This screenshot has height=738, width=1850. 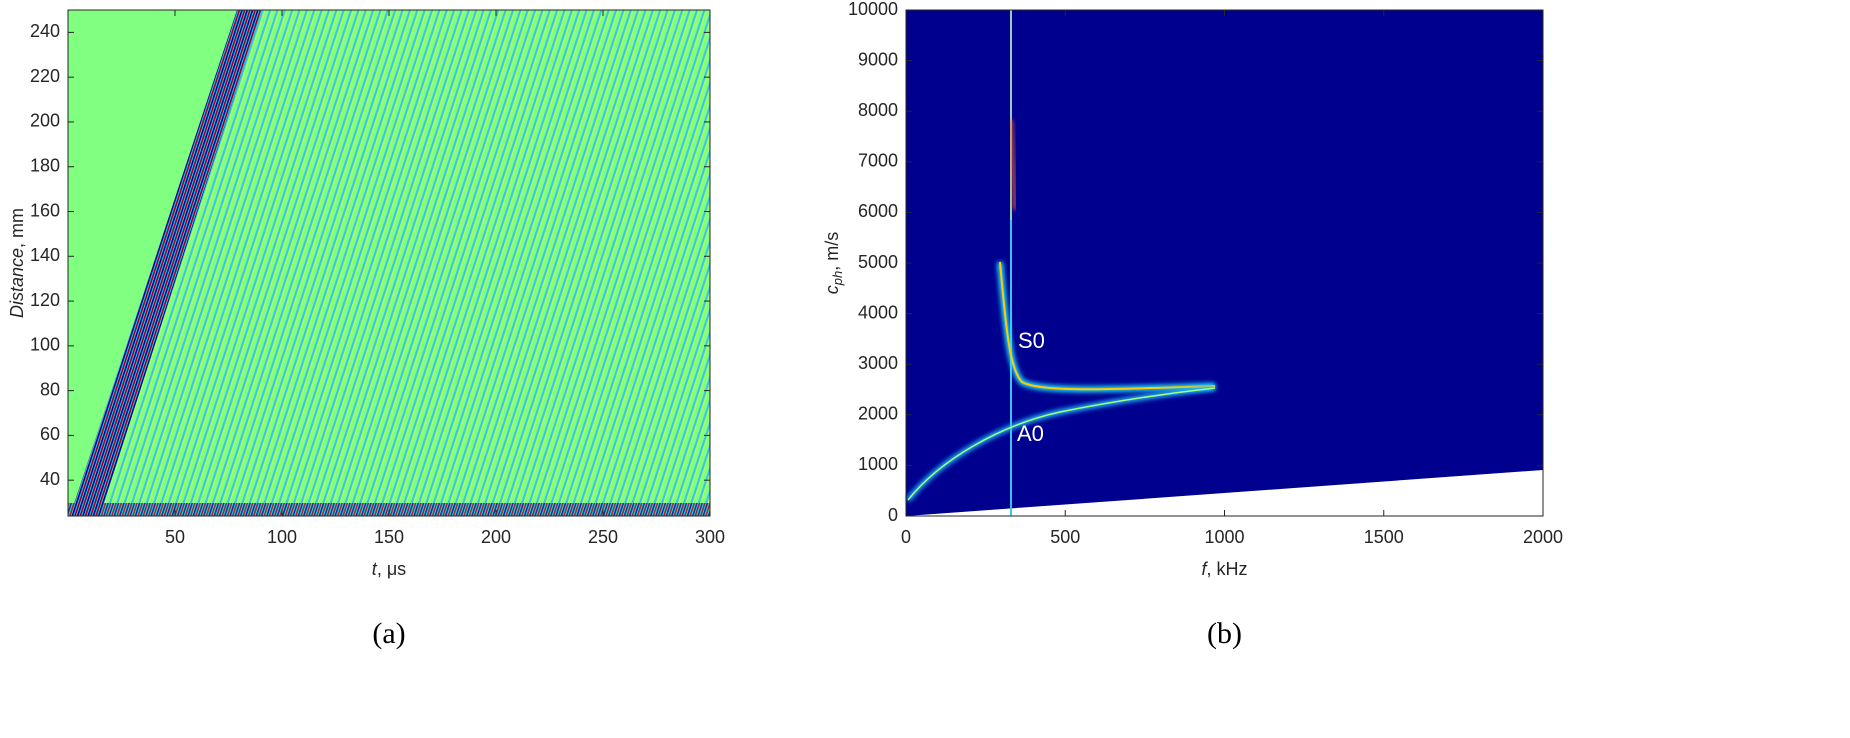 What do you see at coordinates (1224, 633) in the screenshot?
I see `caption: (b)` at bounding box center [1224, 633].